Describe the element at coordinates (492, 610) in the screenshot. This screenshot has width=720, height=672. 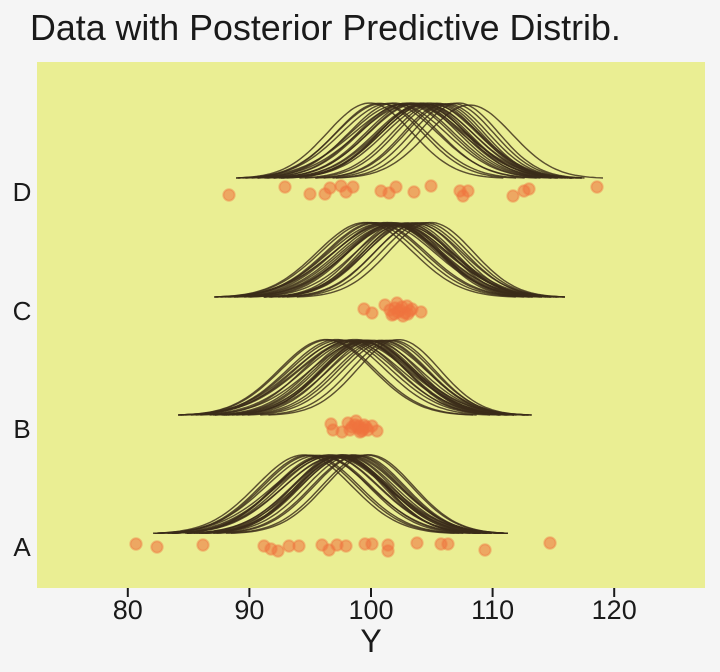
I see `svg-text: 110` at that location.